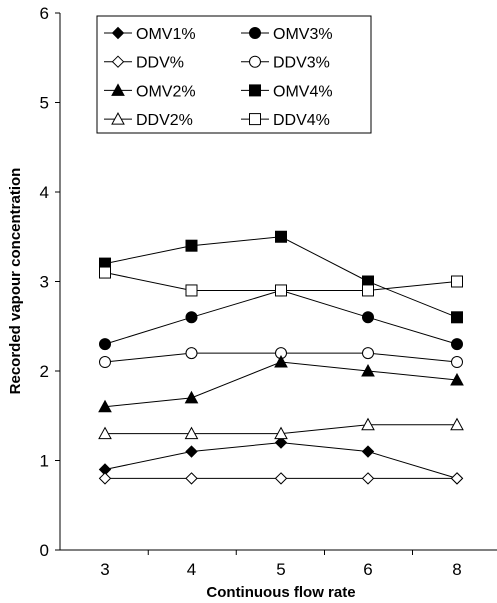 The image size is (497, 603). I want to click on y-tick-label: 5, so click(44, 103).